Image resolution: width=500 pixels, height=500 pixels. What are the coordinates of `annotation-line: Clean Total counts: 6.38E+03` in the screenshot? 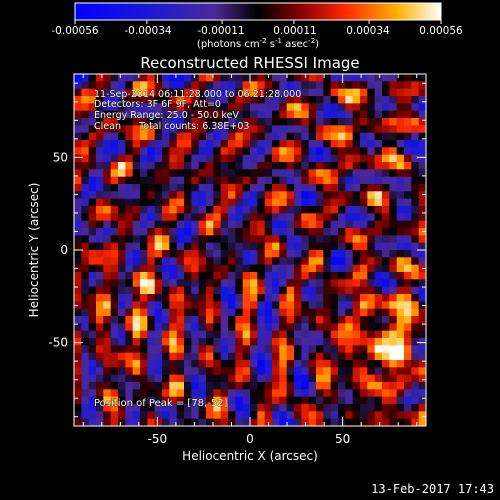 It's located at (171, 126).